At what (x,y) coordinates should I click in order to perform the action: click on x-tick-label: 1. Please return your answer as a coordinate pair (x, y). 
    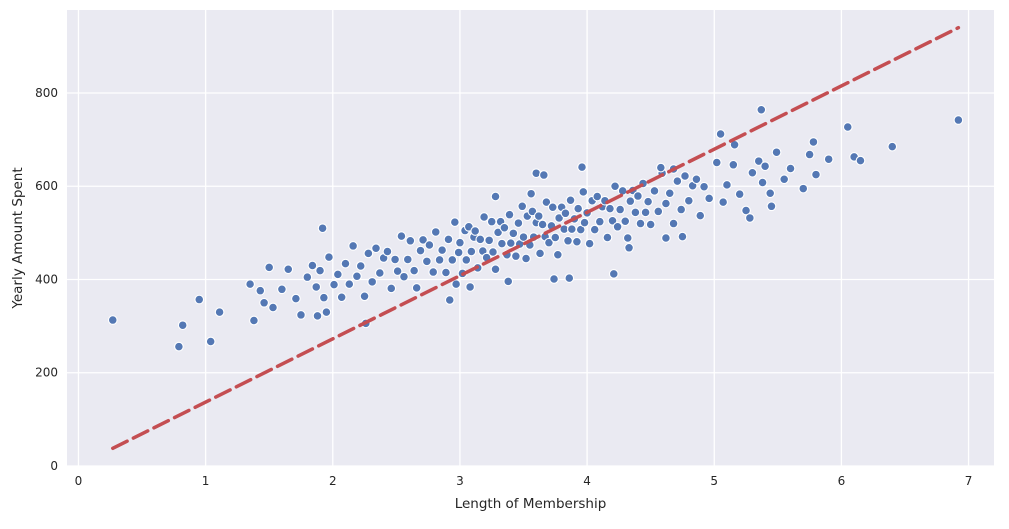
    Looking at the image, I should click on (206, 481).